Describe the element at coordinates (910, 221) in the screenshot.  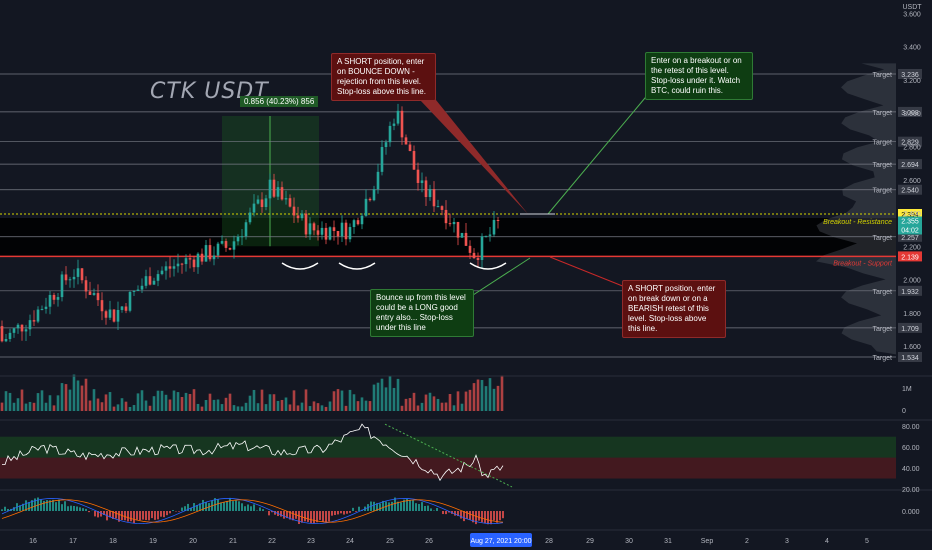
I see `current-price: 2.355` at that location.